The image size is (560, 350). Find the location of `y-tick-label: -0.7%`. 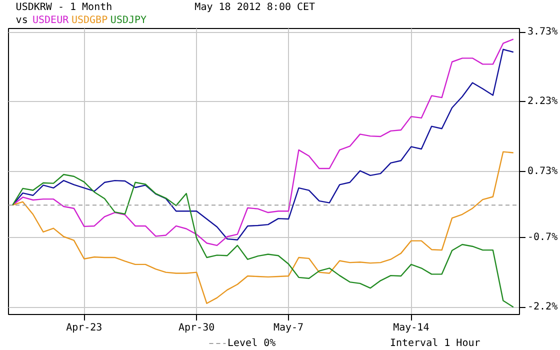

y-tick-label: -0.7% is located at coordinates (543, 238).